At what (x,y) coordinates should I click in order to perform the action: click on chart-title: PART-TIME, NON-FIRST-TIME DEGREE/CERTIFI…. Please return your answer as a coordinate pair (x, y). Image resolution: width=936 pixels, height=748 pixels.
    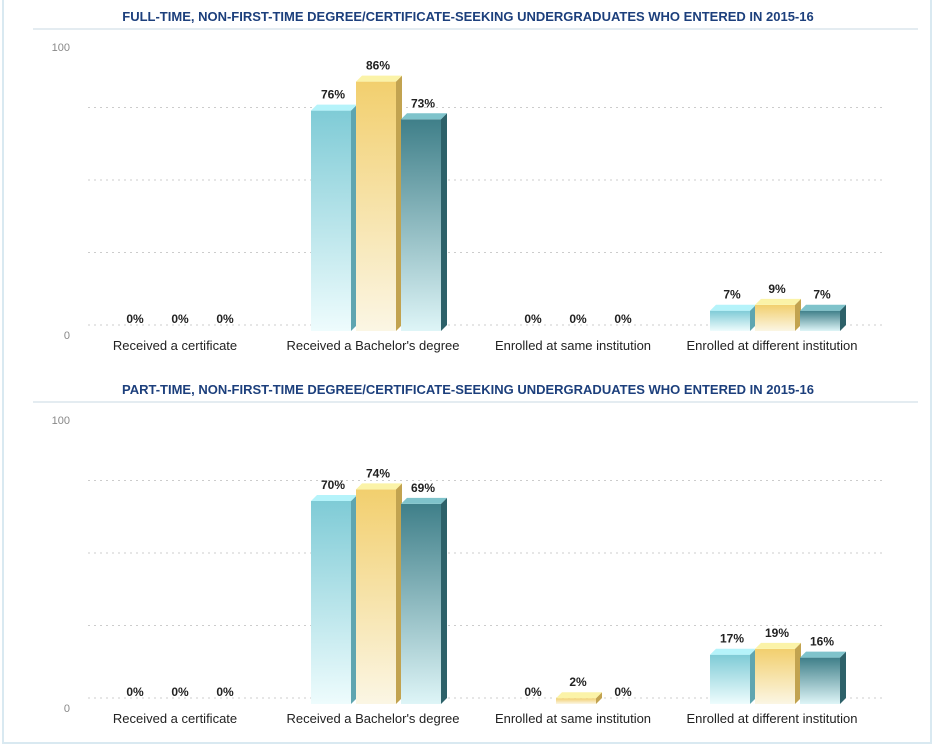
    Looking at the image, I should click on (468, 389).